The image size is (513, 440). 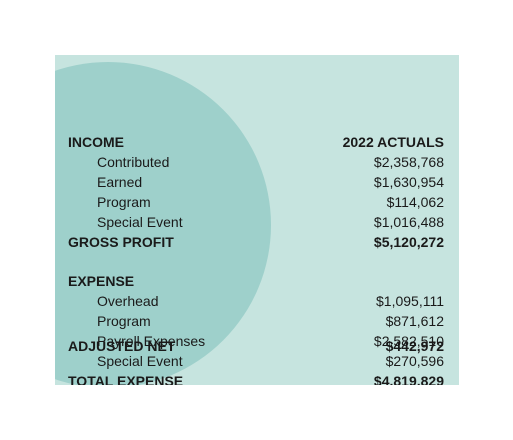 What do you see at coordinates (393, 142) in the screenshot?
I see `column-header-2022-actuals: 2022 ACTUALS` at bounding box center [393, 142].